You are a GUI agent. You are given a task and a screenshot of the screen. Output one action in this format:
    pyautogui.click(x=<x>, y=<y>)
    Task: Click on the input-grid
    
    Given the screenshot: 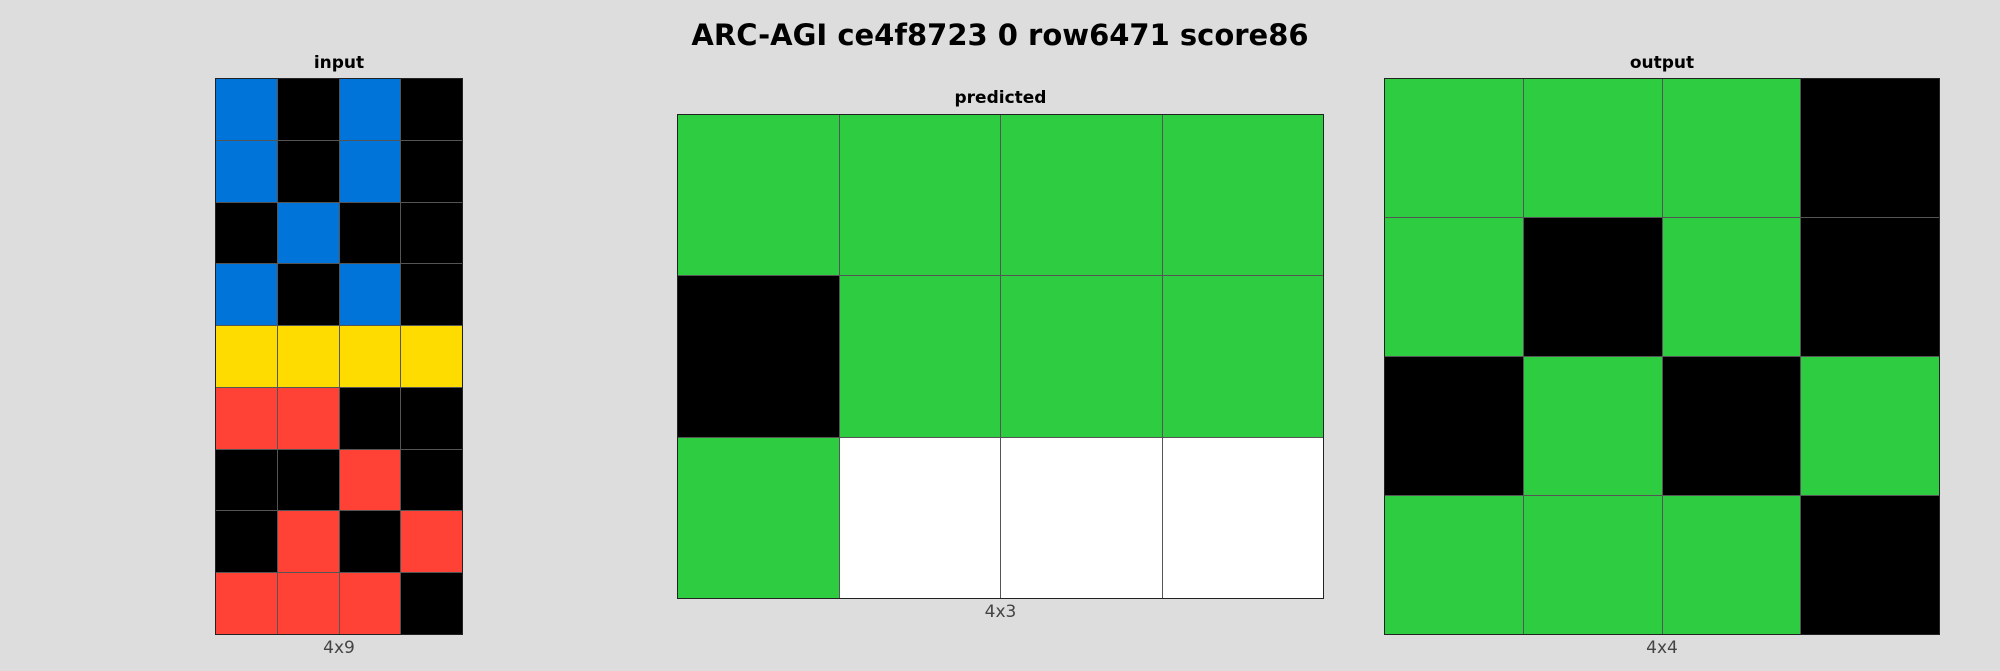 What is the action you would take?
    pyautogui.click(x=339, y=356)
    